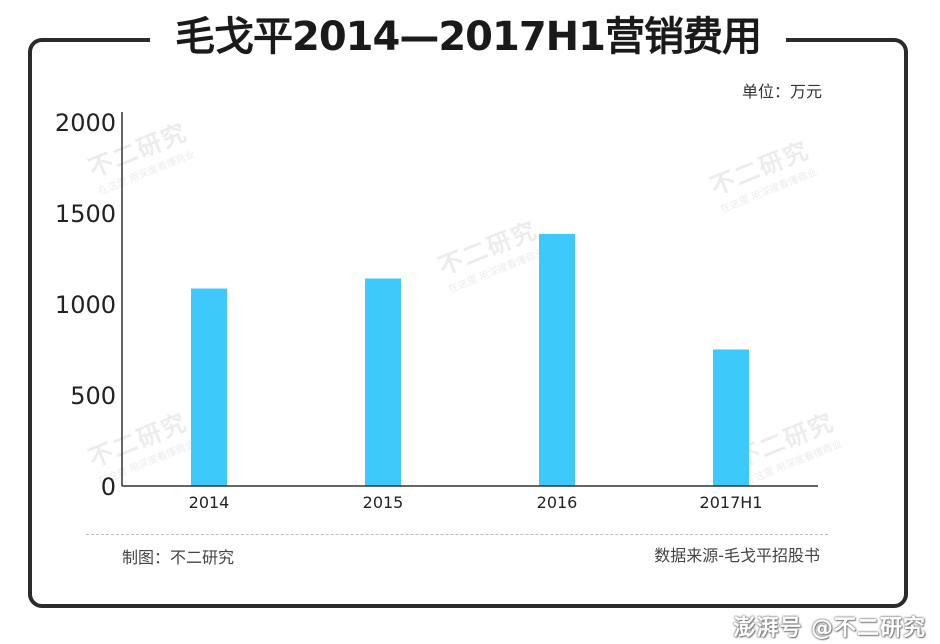  What do you see at coordinates (85, 123) in the screenshot?
I see `y-tick-label: 2000` at bounding box center [85, 123].